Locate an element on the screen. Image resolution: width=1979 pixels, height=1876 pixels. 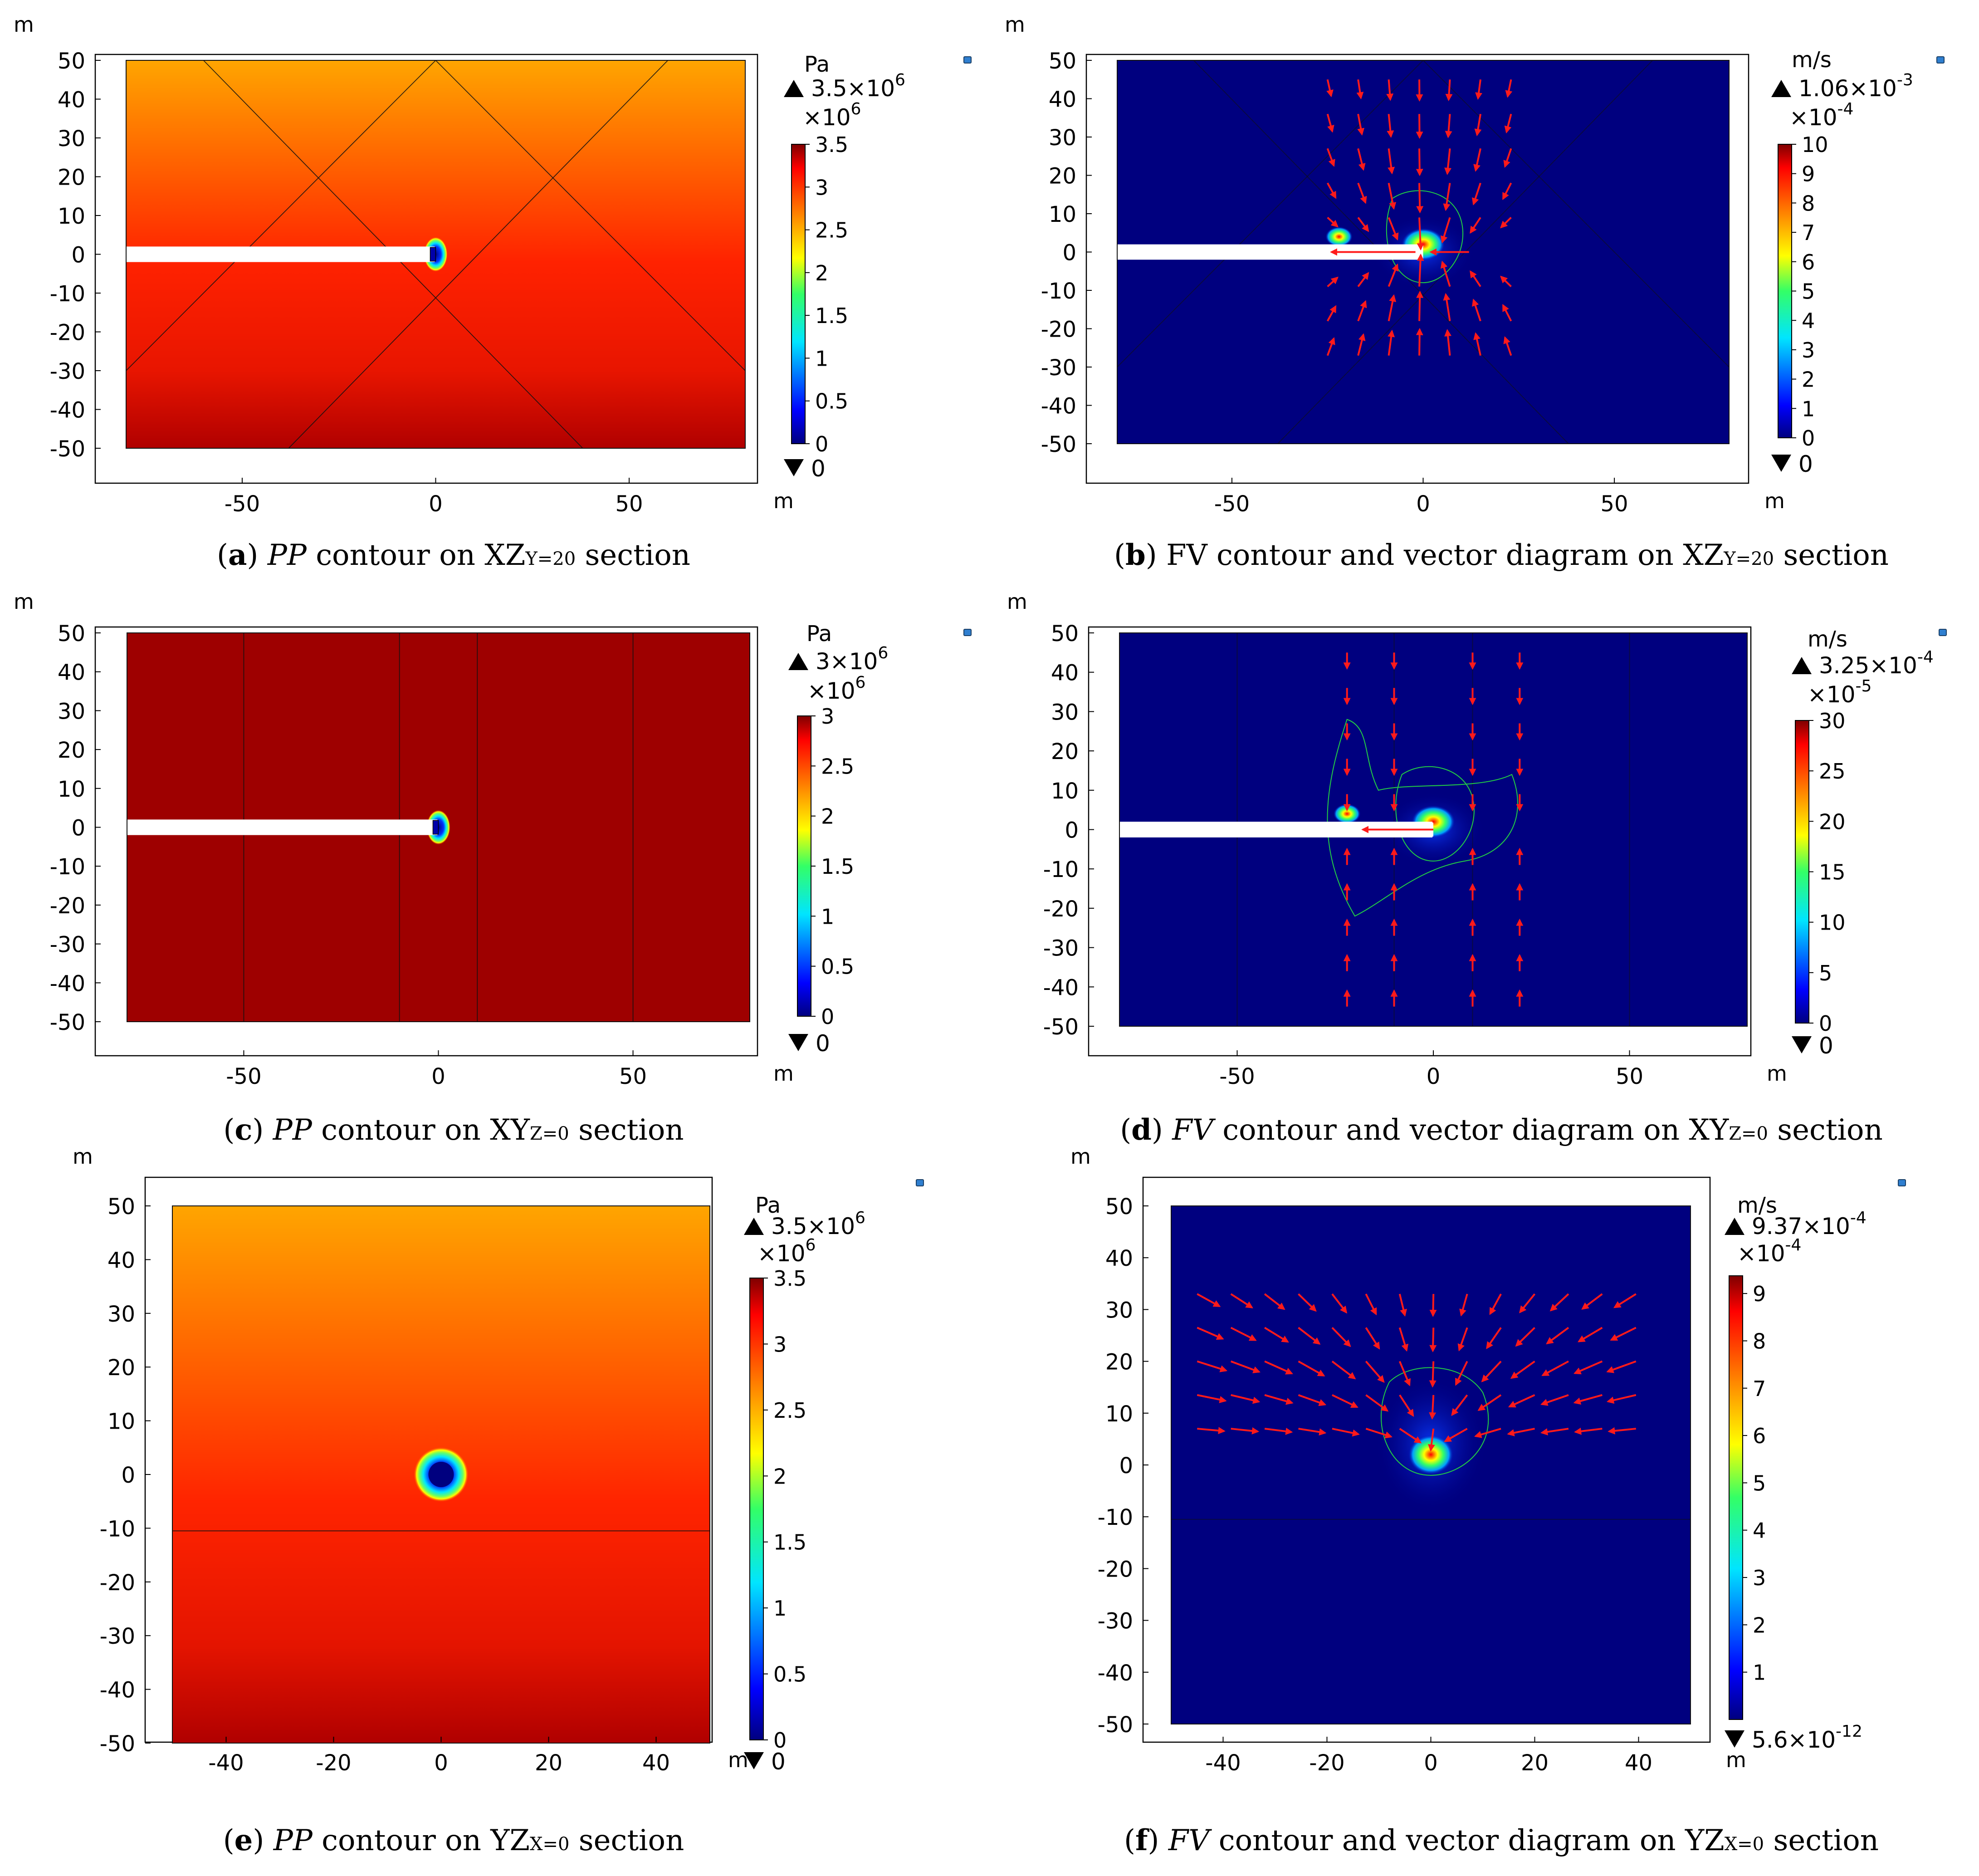
axes-frame is located at coordinates (426, 269).